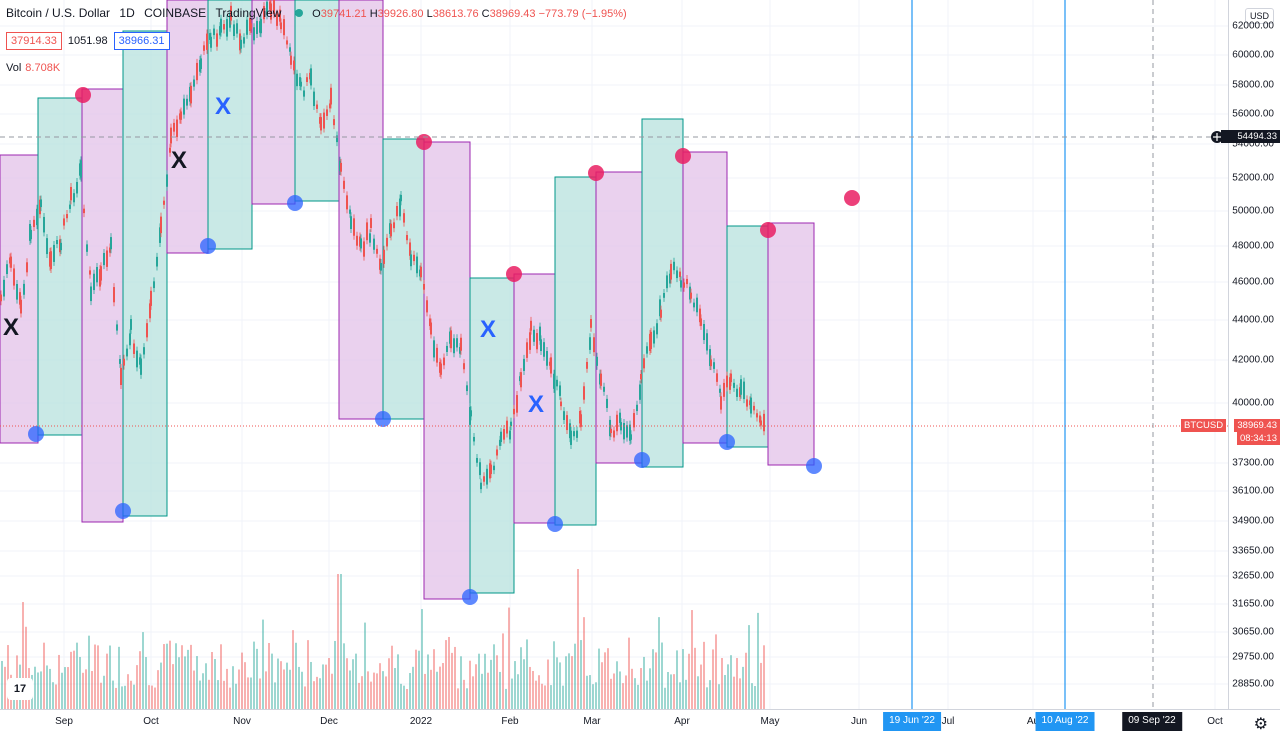 The height and width of the screenshot is (740, 1280). What do you see at coordinates (1253, 491) in the screenshot?
I see `price-tick-label: 36100.00` at bounding box center [1253, 491].